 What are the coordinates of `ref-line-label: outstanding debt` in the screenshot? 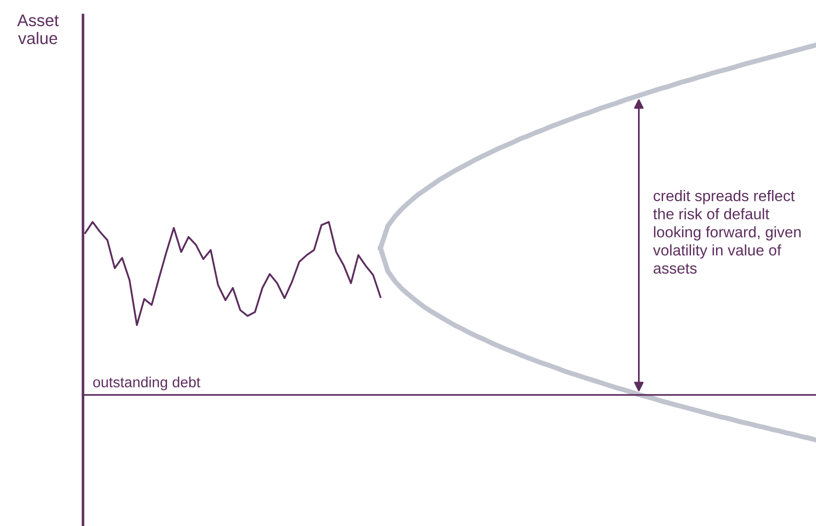 It's located at (146, 383).